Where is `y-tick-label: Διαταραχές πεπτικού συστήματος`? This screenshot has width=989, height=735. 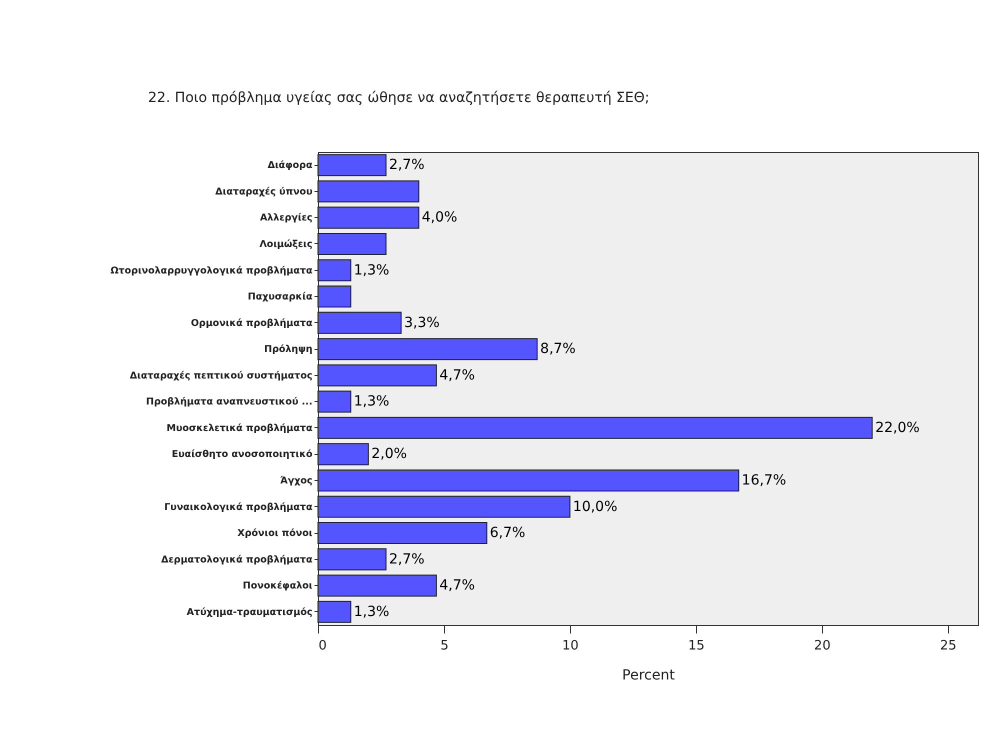
y-tick-label: Διαταραχές πεπτικού συστήματος is located at coordinates (221, 376).